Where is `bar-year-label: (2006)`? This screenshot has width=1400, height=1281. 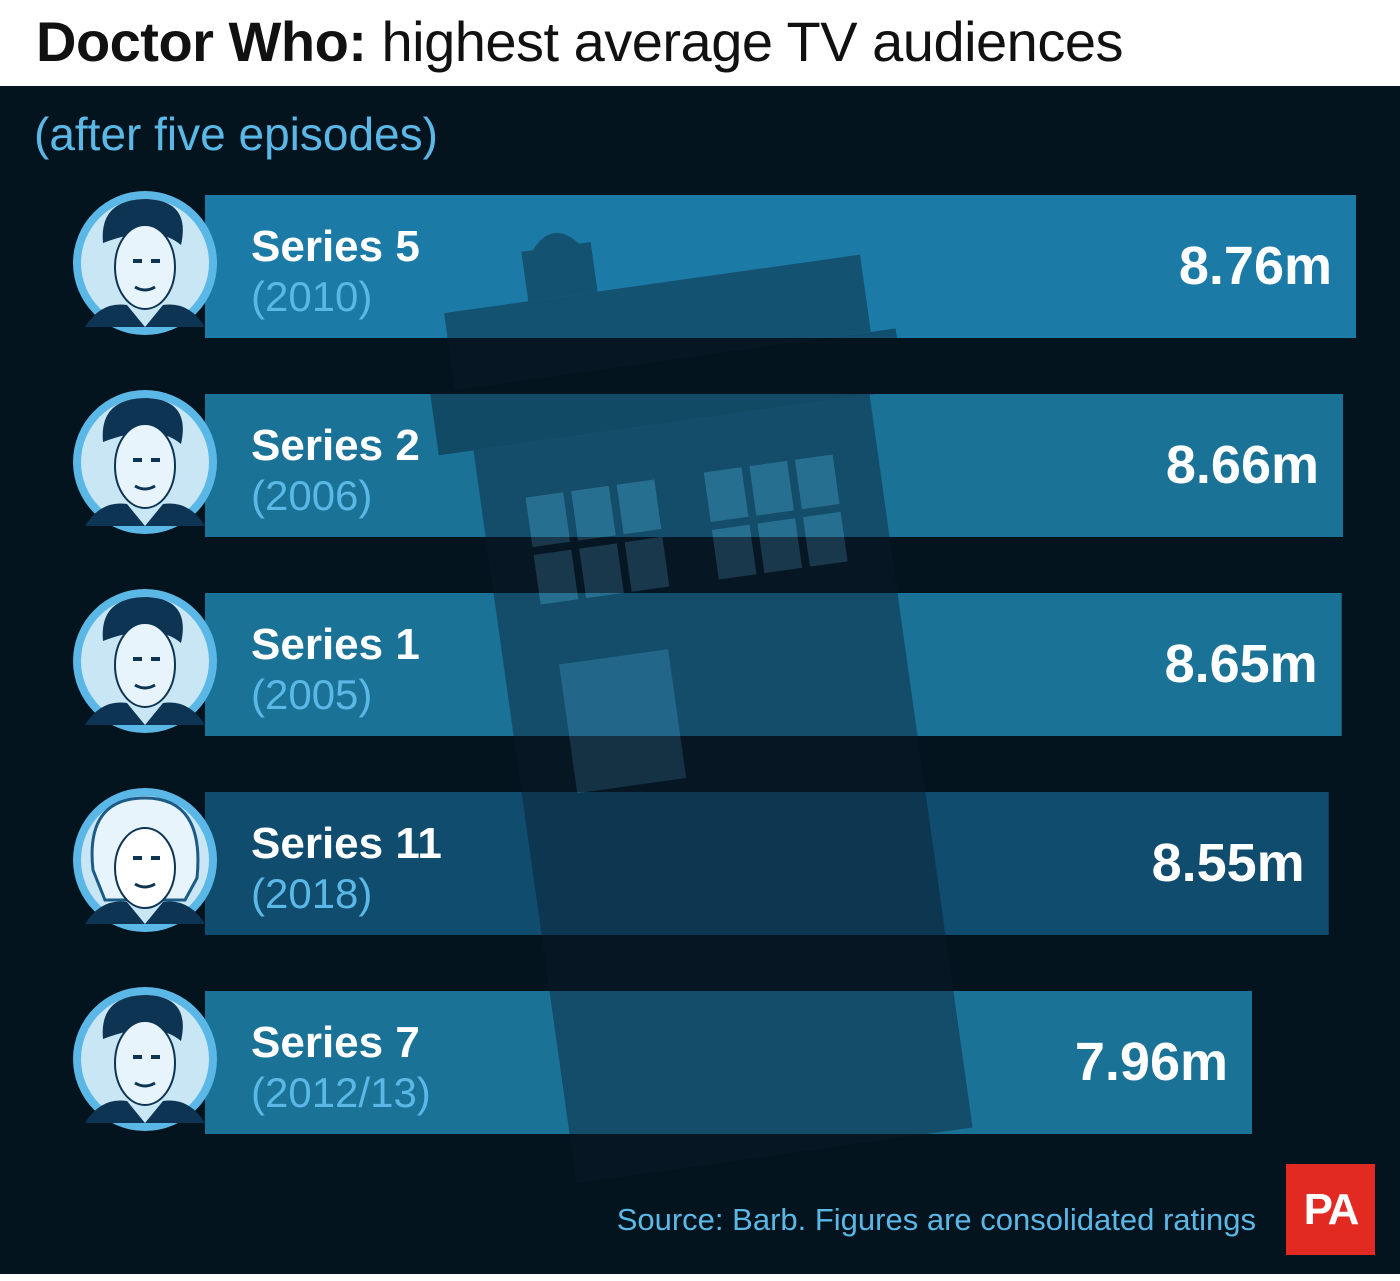 bar-year-label: (2006) is located at coordinates (311, 495).